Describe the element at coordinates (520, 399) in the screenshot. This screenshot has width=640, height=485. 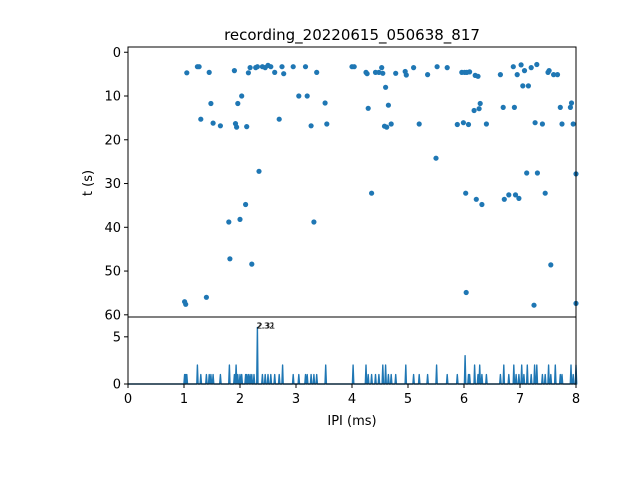
I see `x-tick-label-7: 7` at that location.